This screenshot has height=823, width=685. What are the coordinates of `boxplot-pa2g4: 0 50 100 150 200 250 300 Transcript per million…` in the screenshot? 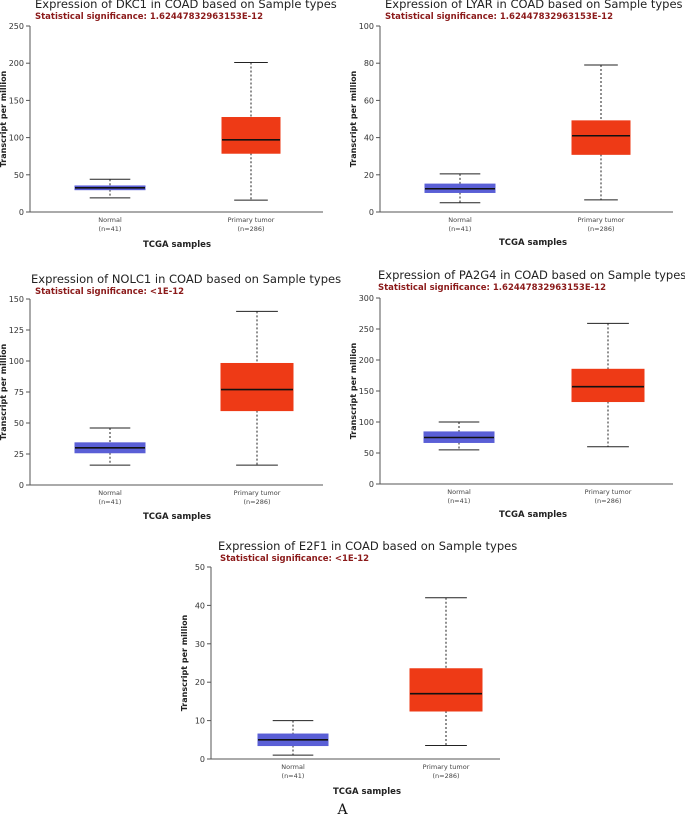 It's located at (511, 407).